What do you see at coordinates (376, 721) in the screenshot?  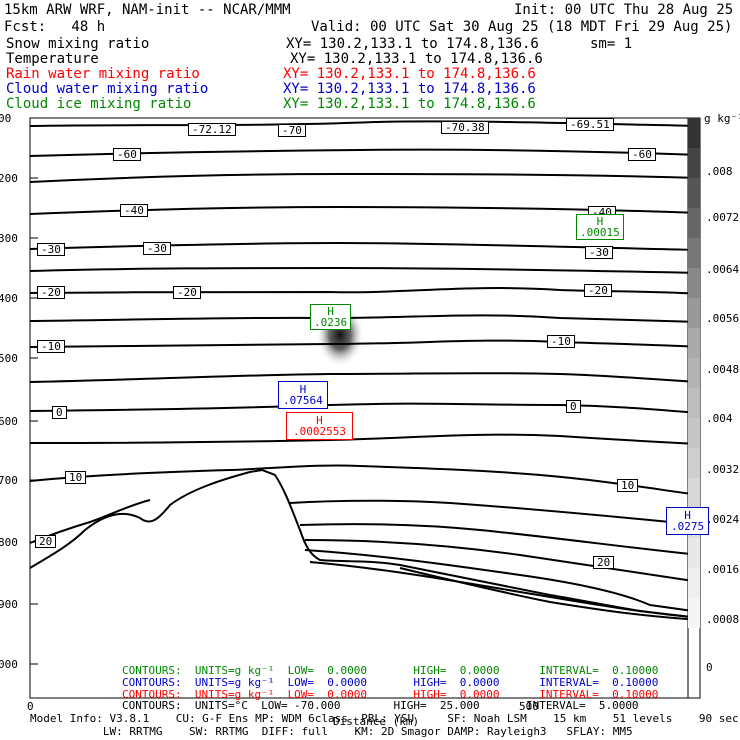 I see `x-axis-label: Distance (km)` at bounding box center [376, 721].